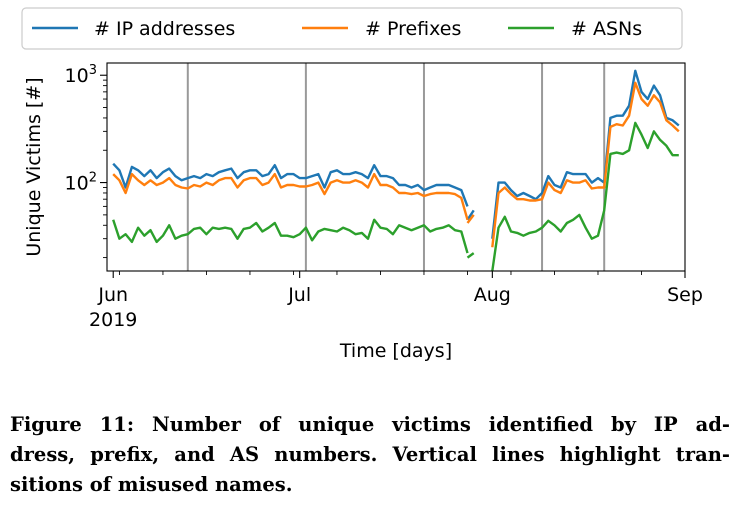 Image resolution: width=745 pixels, height=514 pixels. I want to click on caption-line: sitions of misused names., so click(151, 484).